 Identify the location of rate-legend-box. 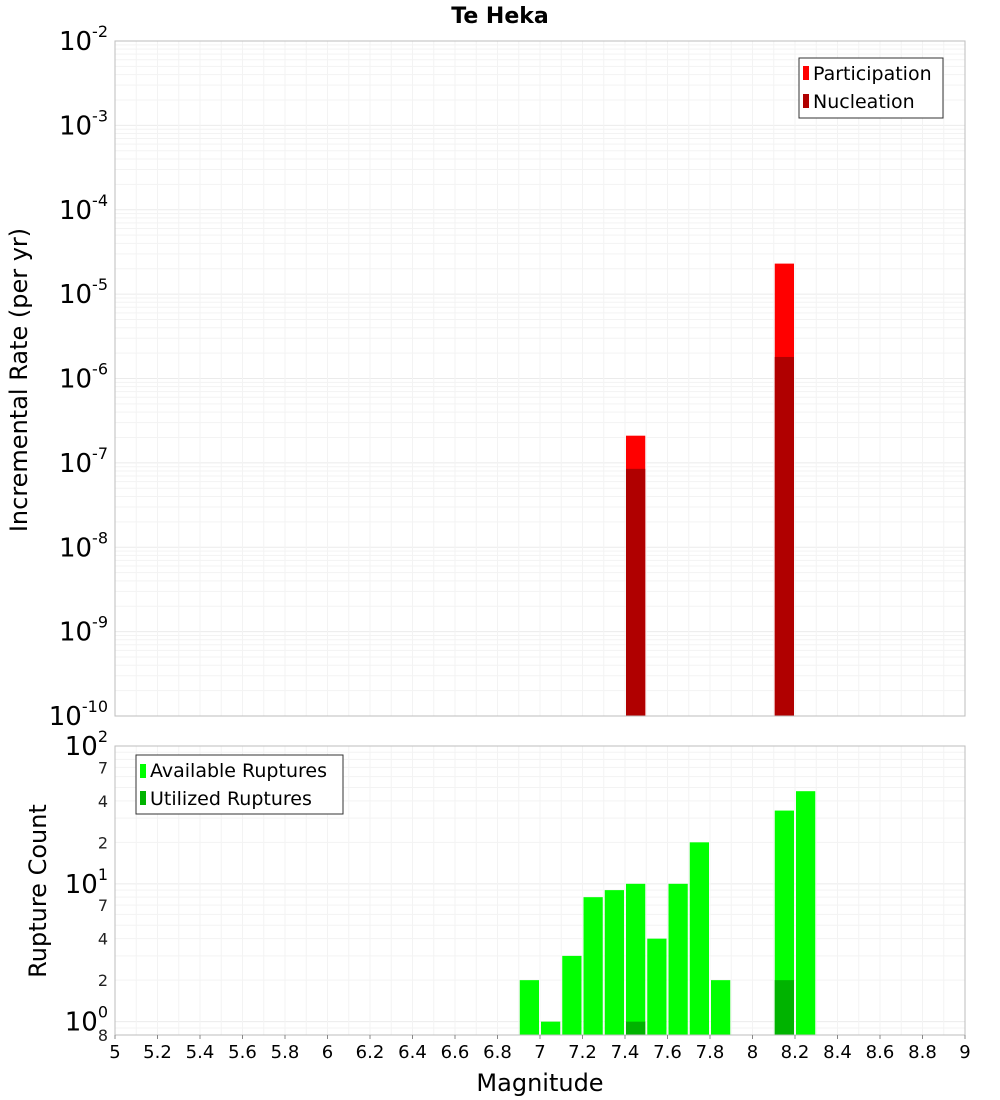
(871, 88).